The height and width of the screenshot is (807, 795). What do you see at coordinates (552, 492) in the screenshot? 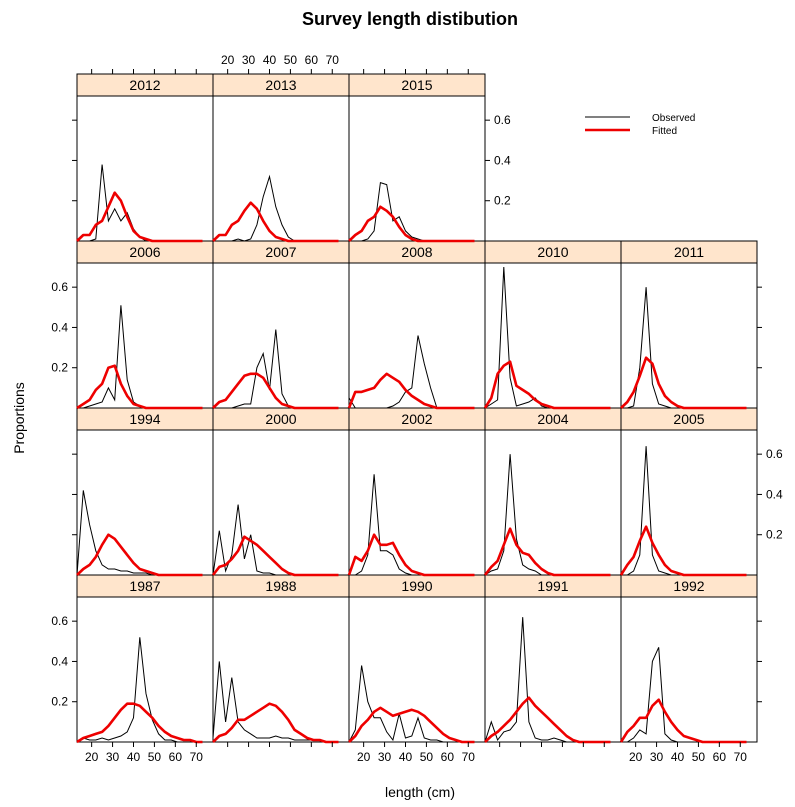
I see `panel-2004: 2004` at bounding box center [552, 492].